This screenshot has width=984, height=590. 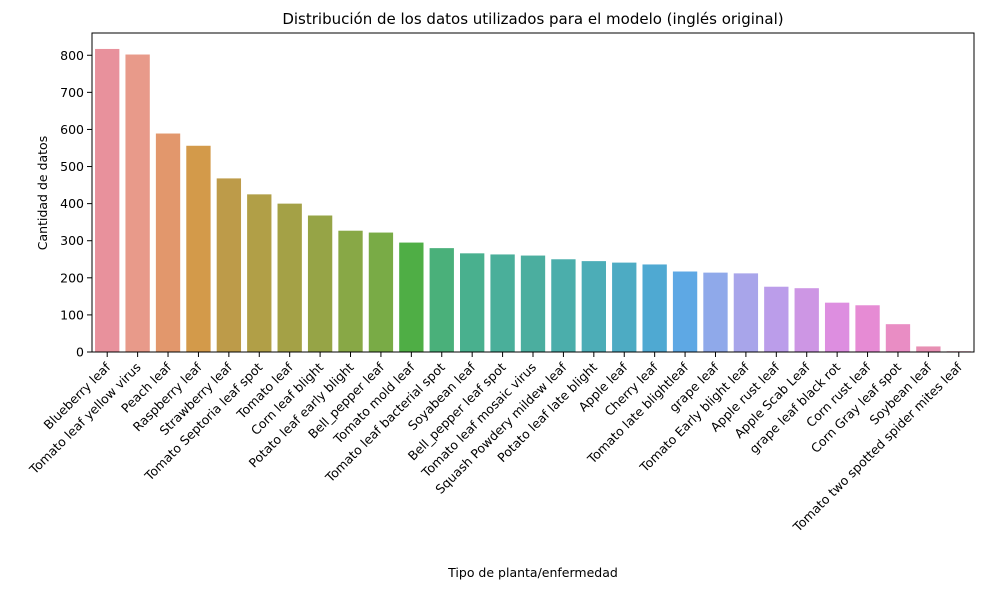 I want to click on y-tick-label-6: 600, so click(x=72, y=129).